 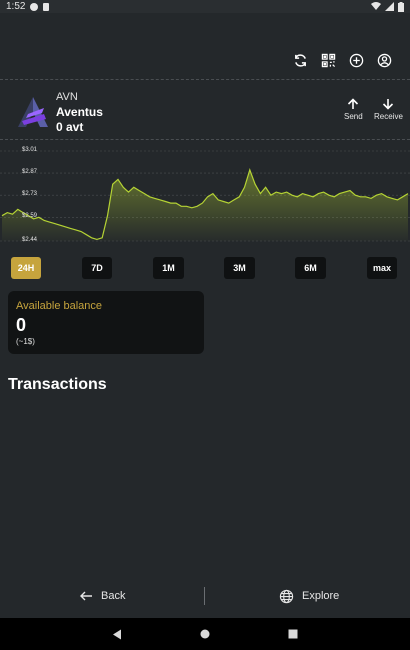 What do you see at coordinates (353, 116) in the screenshot?
I see `send-label: Send` at bounding box center [353, 116].